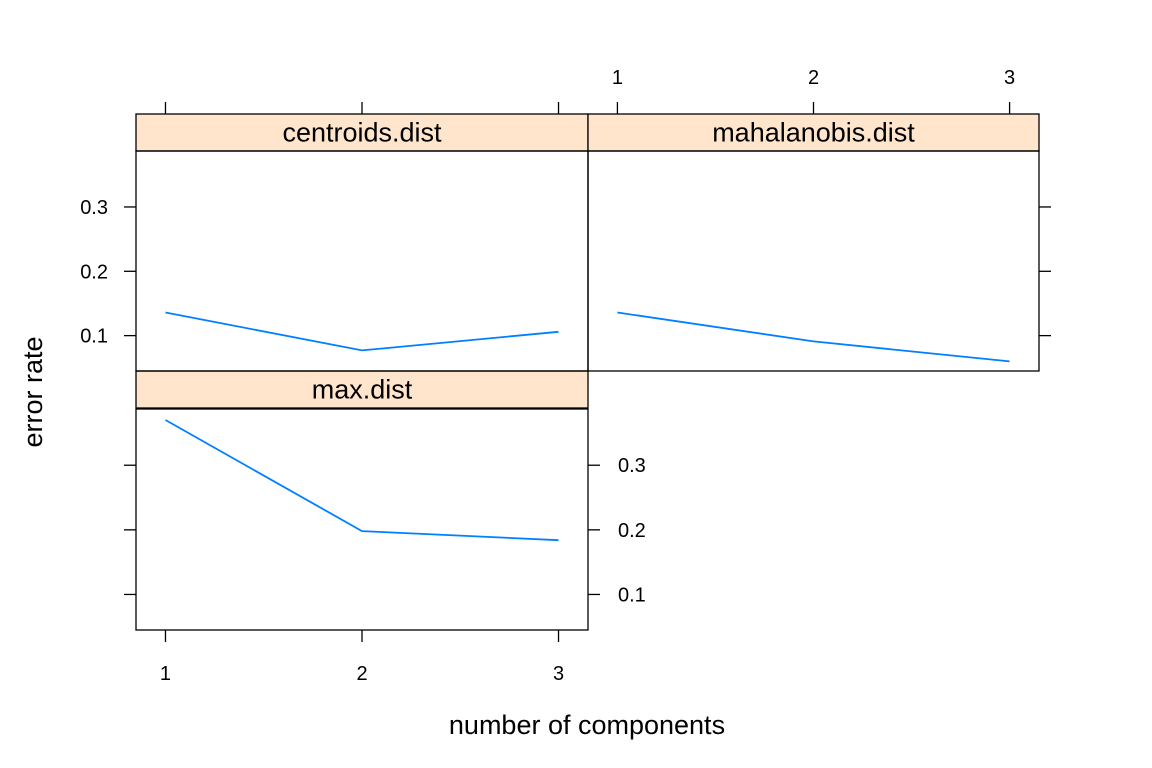  I want to click on x-axis-label: number of components, so click(587, 725).